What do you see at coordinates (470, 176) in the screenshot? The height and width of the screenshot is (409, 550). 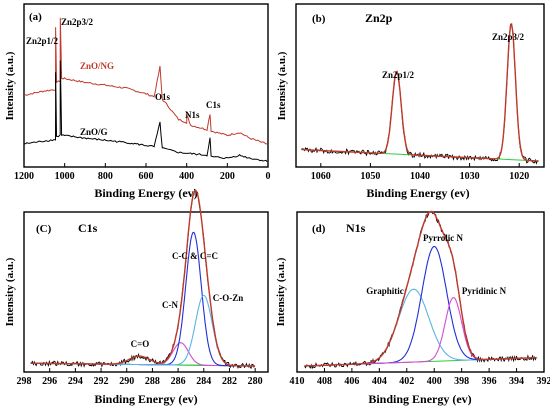 I see `panel-b-xtick-label: 1030` at bounding box center [470, 176].